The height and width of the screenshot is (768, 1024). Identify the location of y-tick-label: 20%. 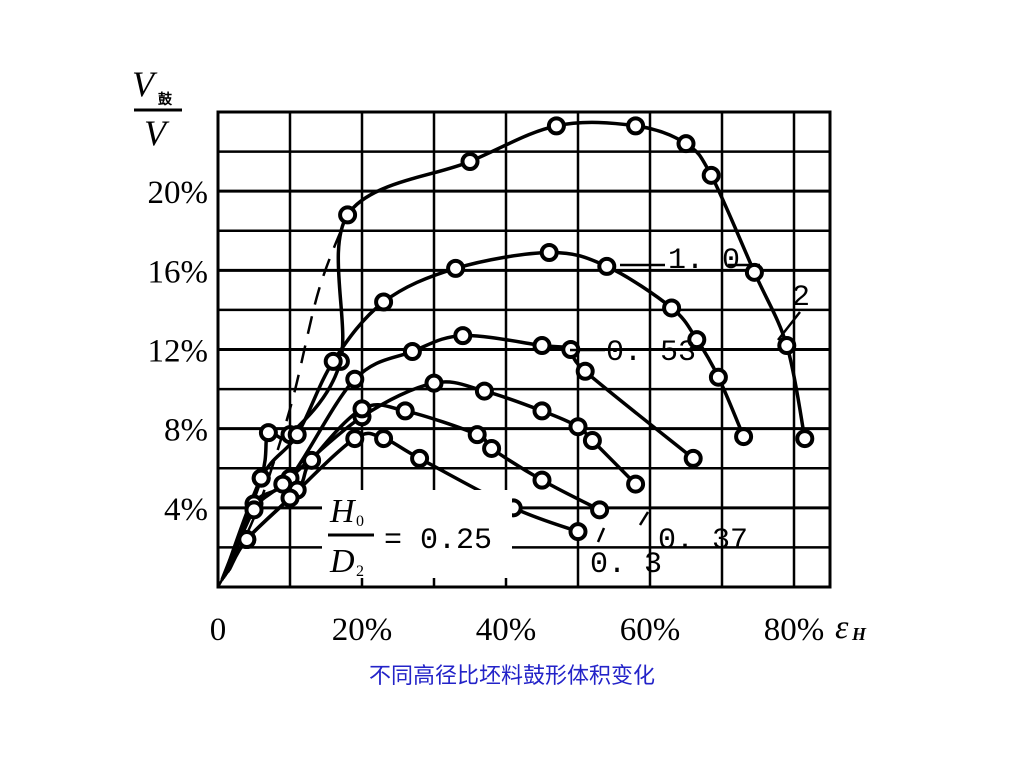
(178, 193).